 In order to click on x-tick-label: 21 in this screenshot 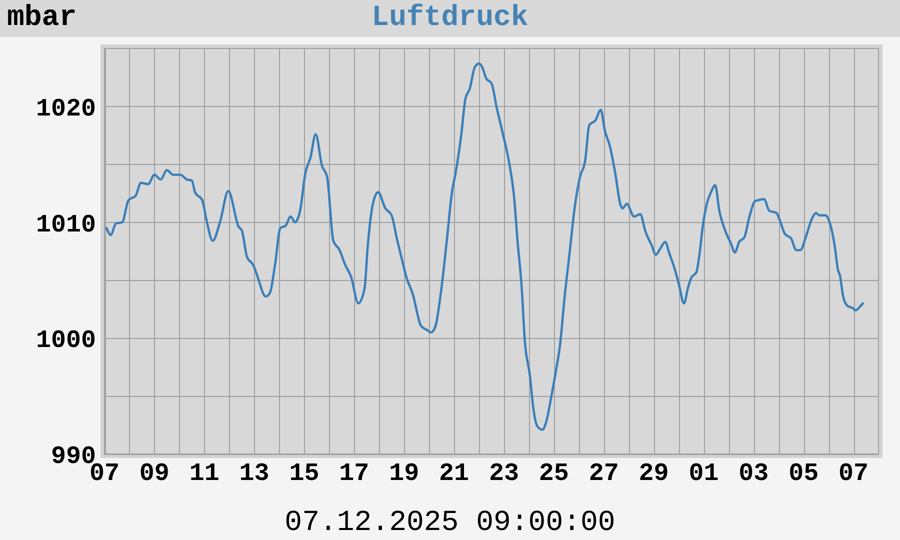, I will do `click(454, 473)`.